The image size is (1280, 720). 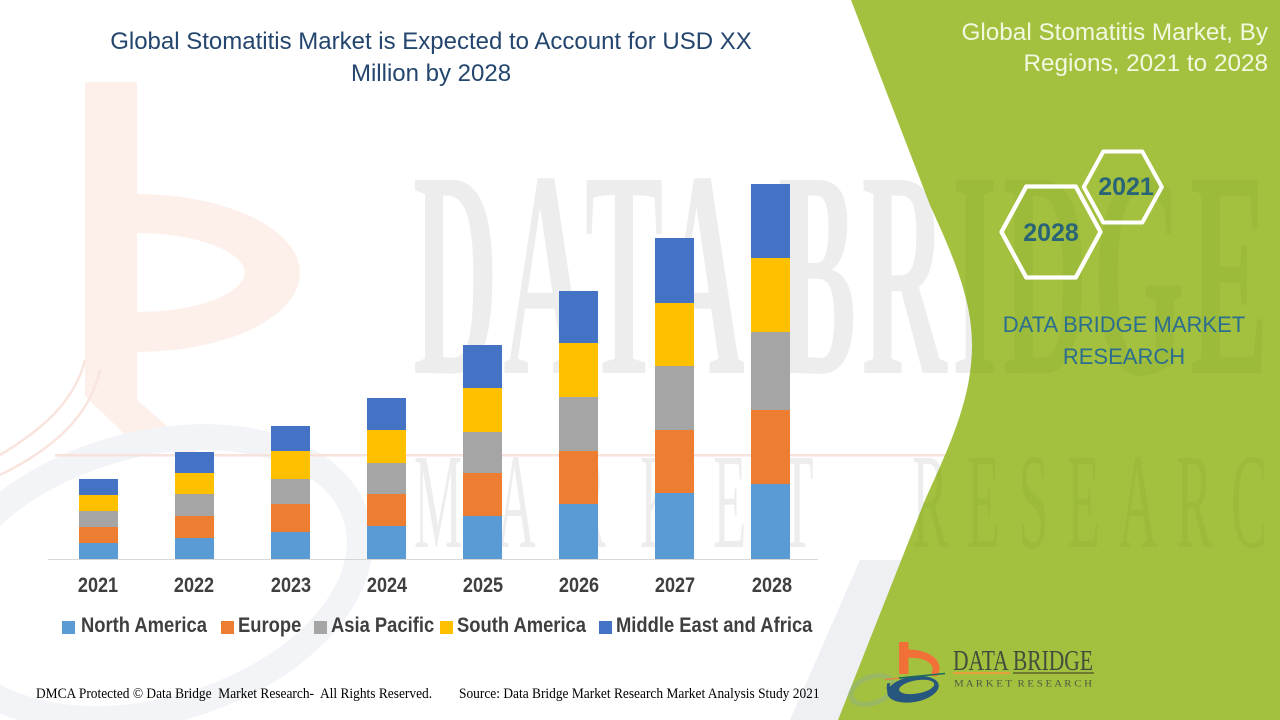 I want to click on svg-text: M A R K E T R E S E A R C H, so click(x=1023, y=684).